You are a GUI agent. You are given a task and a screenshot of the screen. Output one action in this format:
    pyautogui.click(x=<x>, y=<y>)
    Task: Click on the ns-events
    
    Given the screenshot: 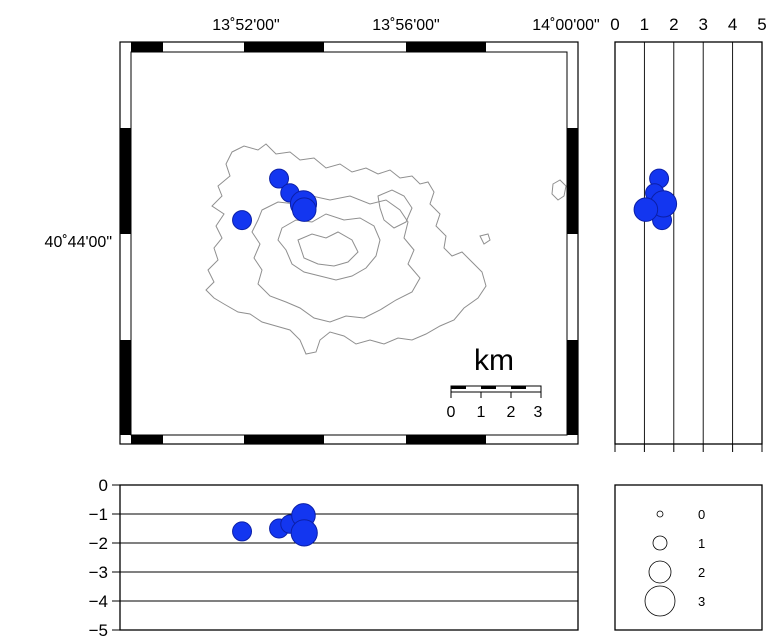 What is the action you would take?
    pyautogui.click(x=655, y=199)
    